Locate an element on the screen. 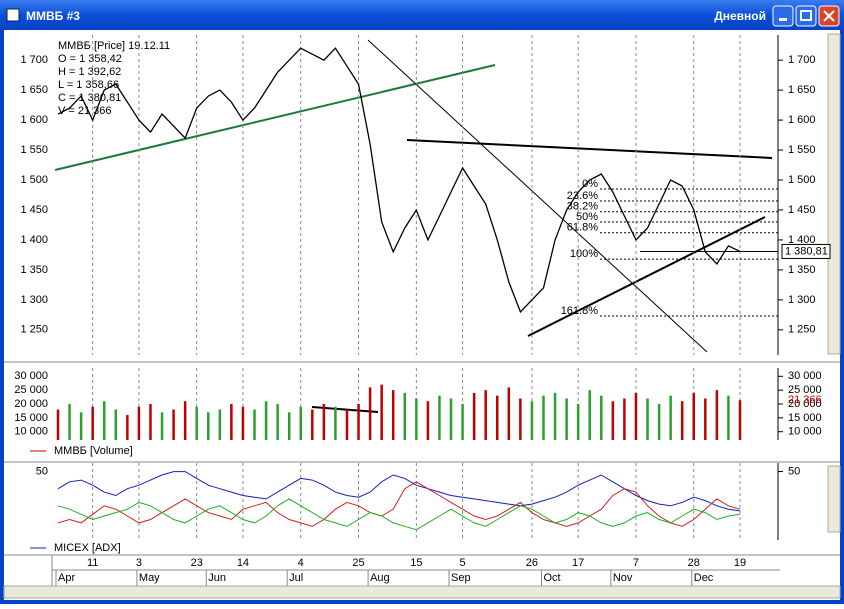  current-box is located at coordinates (806, 251).